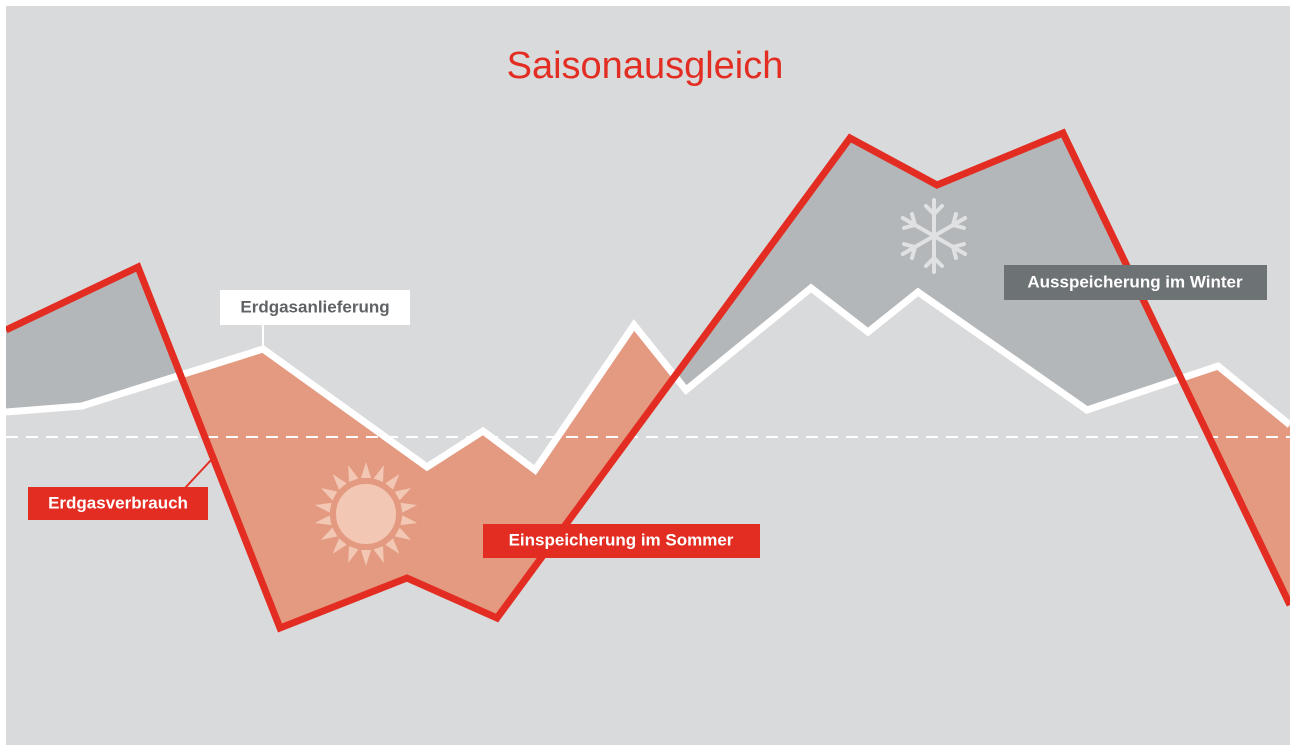 The image size is (1290, 749). I want to click on withdrawal-label-box, so click(1135, 282).